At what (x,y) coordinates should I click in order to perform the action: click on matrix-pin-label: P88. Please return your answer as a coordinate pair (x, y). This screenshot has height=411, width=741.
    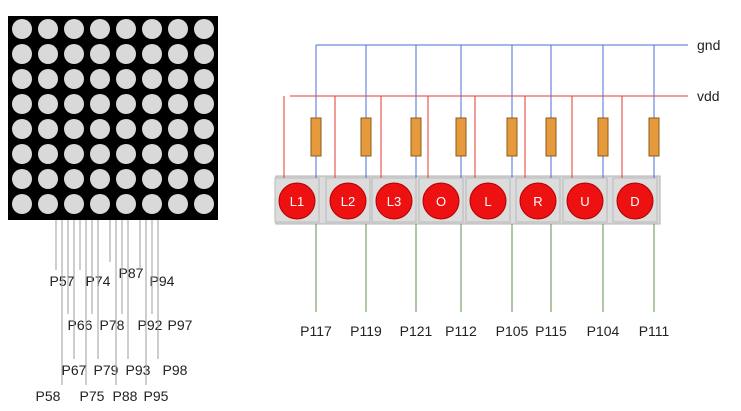
    Looking at the image, I should click on (125, 396).